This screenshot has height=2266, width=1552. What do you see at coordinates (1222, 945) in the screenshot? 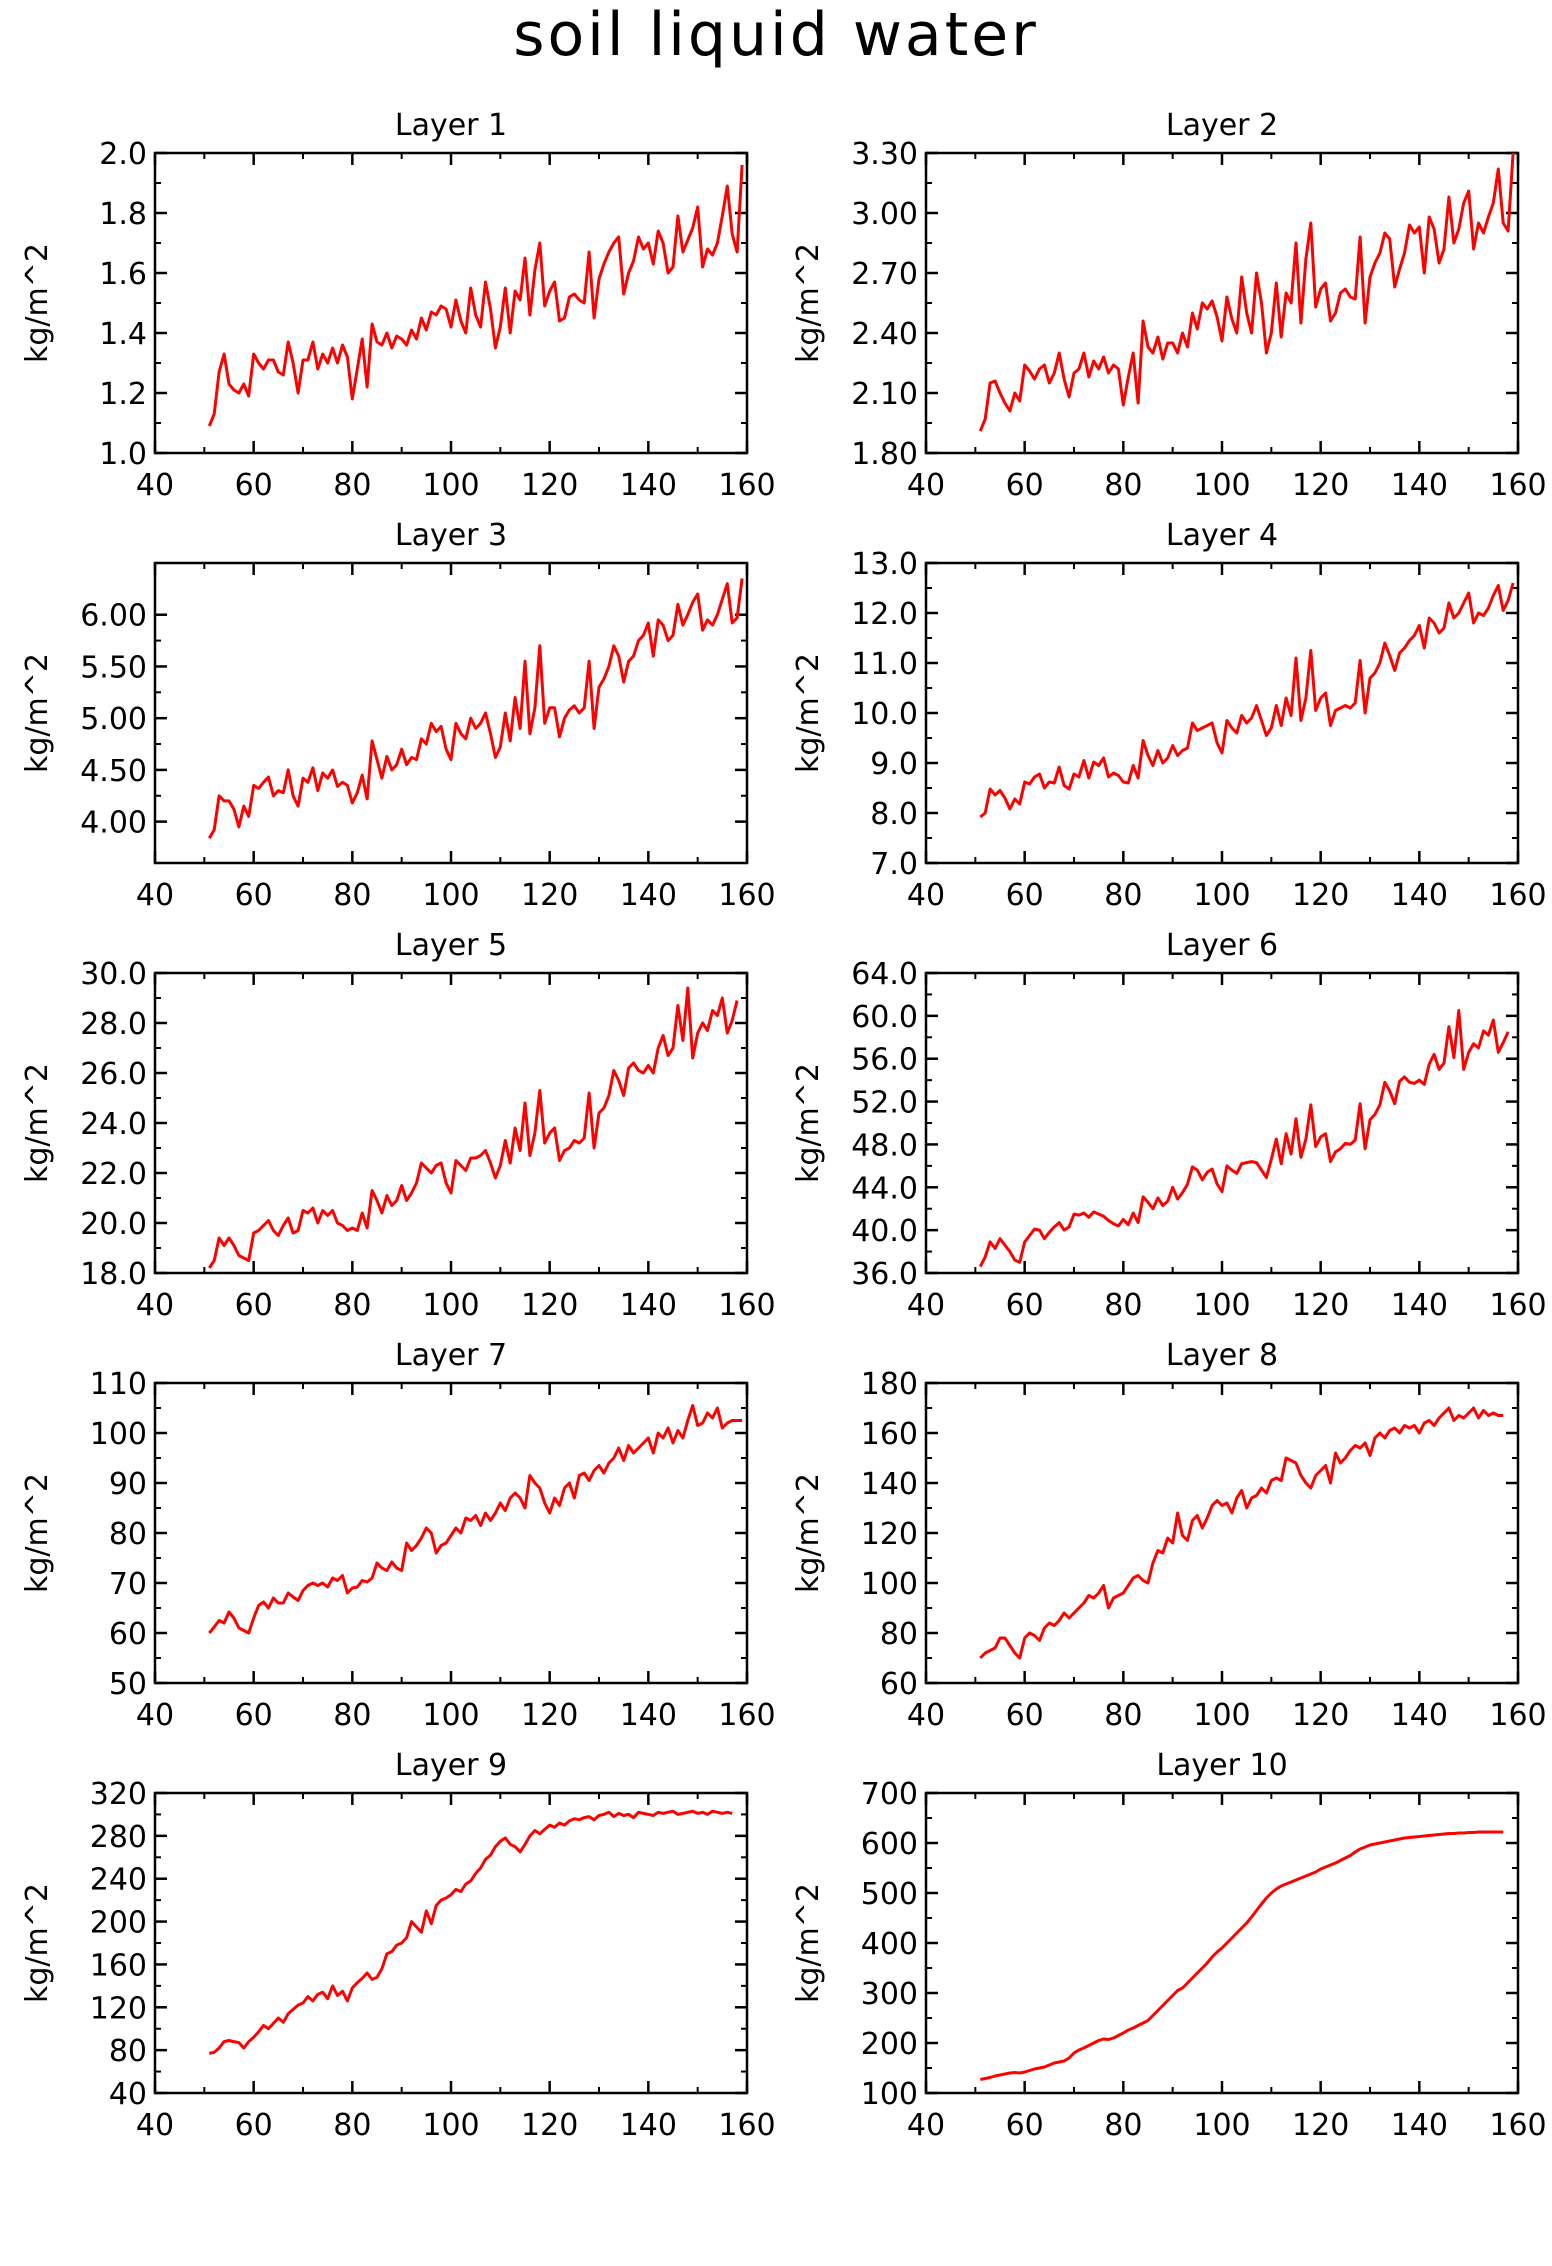
I see `panel-title: Layer 6` at bounding box center [1222, 945].